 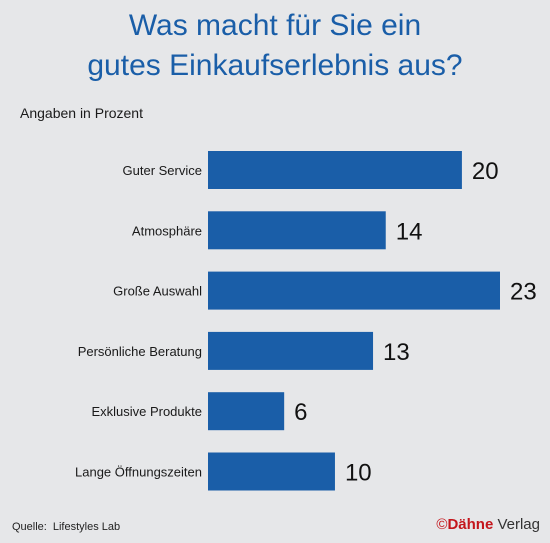 What do you see at coordinates (275, 25) in the screenshot?
I see `title-line-1: Was macht für Sie ein` at bounding box center [275, 25].